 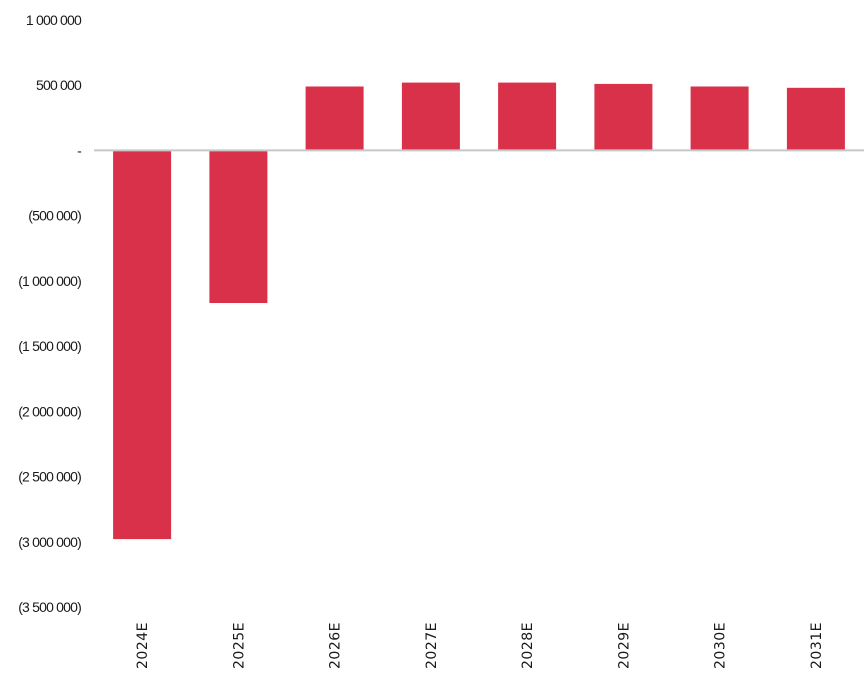 What do you see at coordinates (817, 645) in the screenshot?
I see `x-tick-label: 2031E` at bounding box center [817, 645].